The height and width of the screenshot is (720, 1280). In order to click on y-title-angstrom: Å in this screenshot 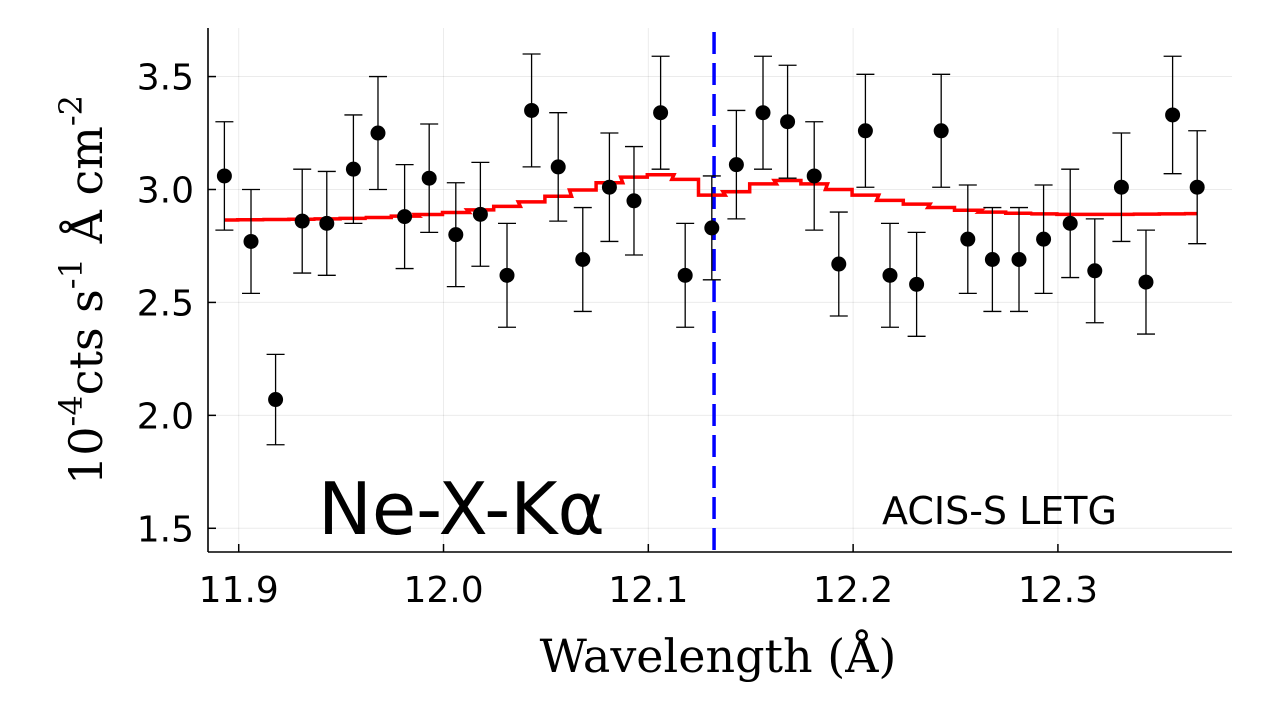, I will do `click(85, 226)`.